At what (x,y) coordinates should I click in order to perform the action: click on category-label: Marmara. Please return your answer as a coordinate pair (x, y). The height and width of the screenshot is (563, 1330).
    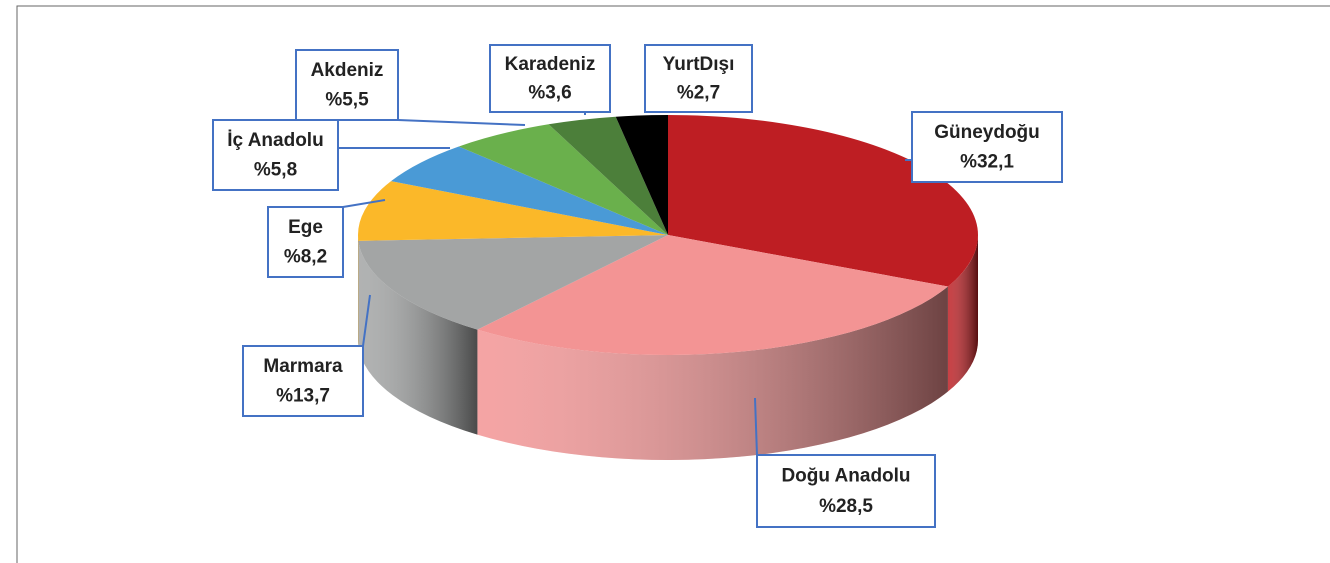
    Looking at the image, I should click on (303, 366).